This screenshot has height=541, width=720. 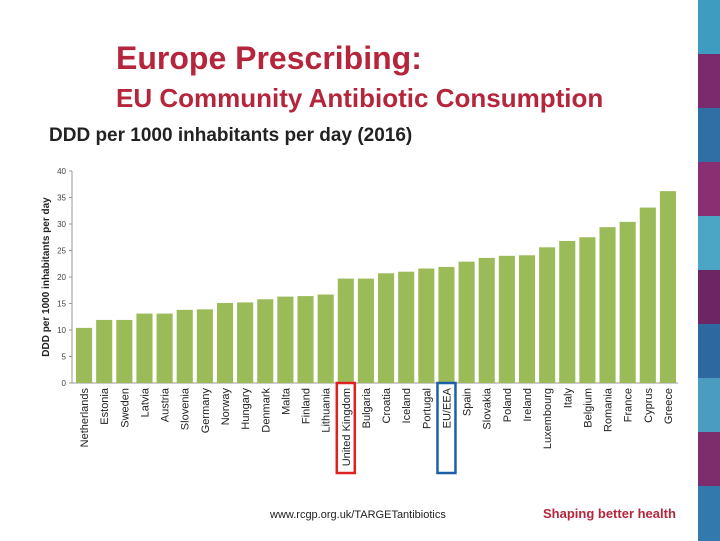 I want to click on x-tick-label: Belgium, so click(x=588, y=408).